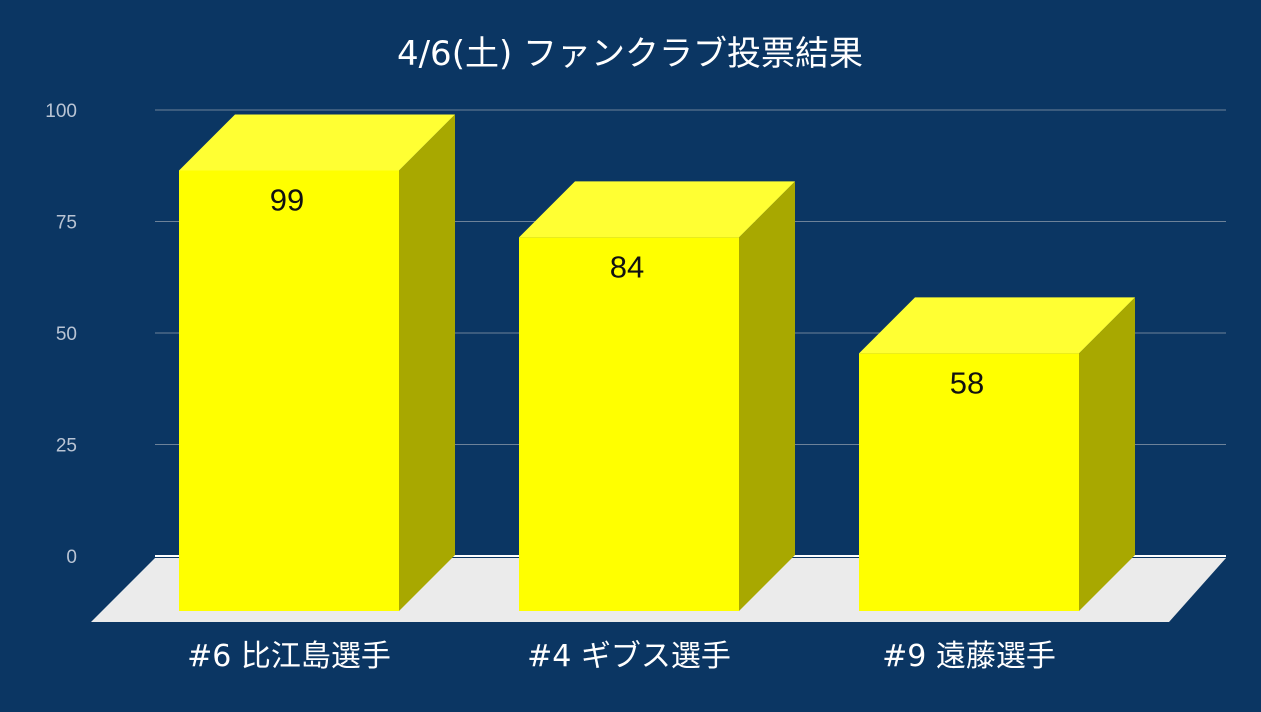 This screenshot has width=1261, height=712. Describe the element at coordinates (66, 334) in the screenshot. I see `y-tick-label: 50` at that location.